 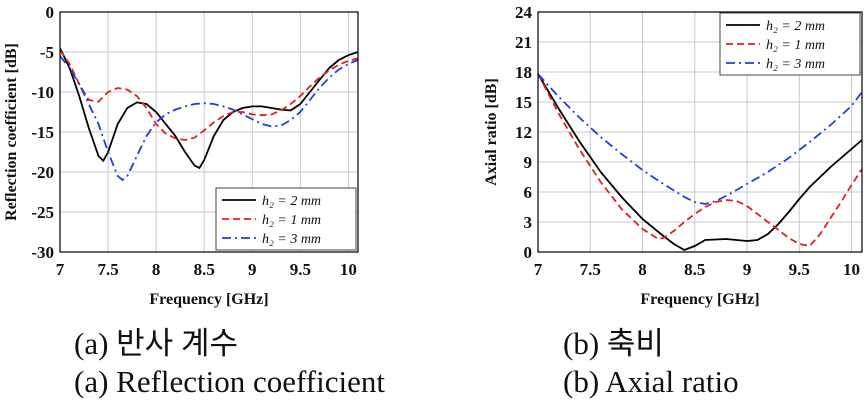 I want to click on caption-right-korean: (b) 축비, so click(x=613, y=343).